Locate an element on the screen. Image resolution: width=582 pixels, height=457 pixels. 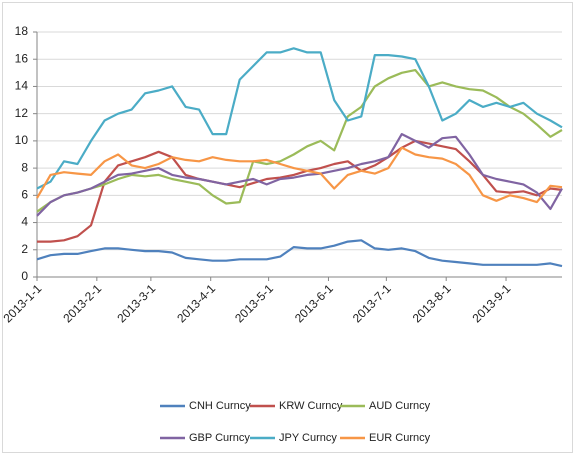
y-tick-label: 18 is located at coordinates (22, 31).